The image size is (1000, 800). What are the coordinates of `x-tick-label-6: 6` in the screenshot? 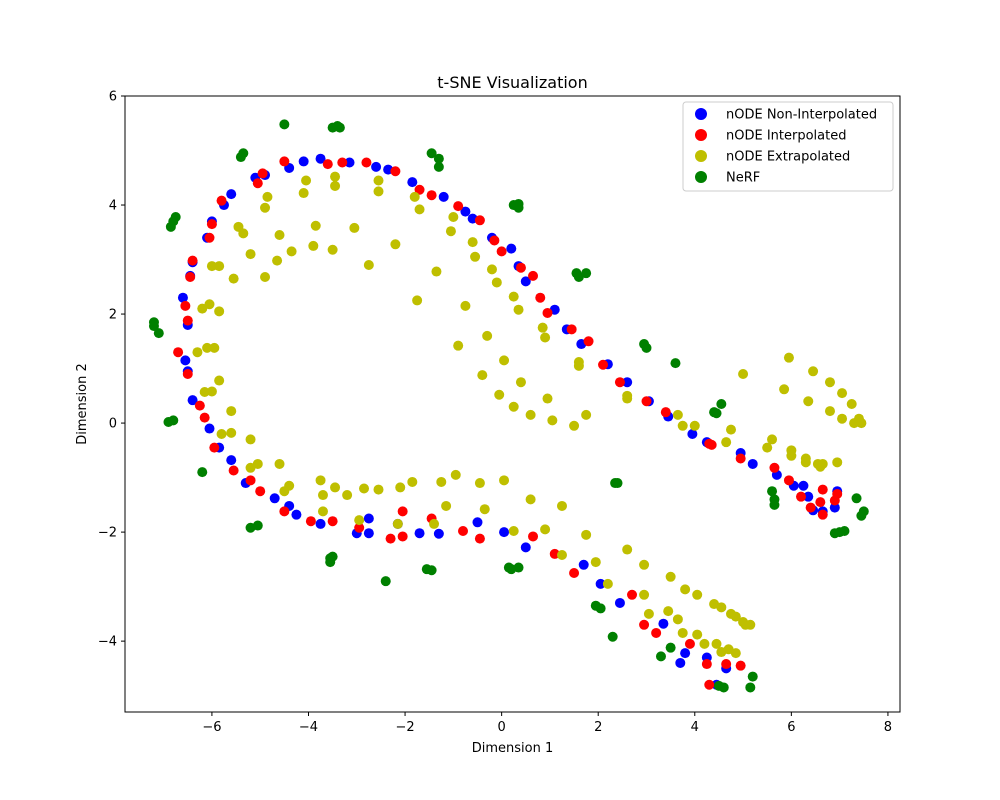 It's located at (791, 727).